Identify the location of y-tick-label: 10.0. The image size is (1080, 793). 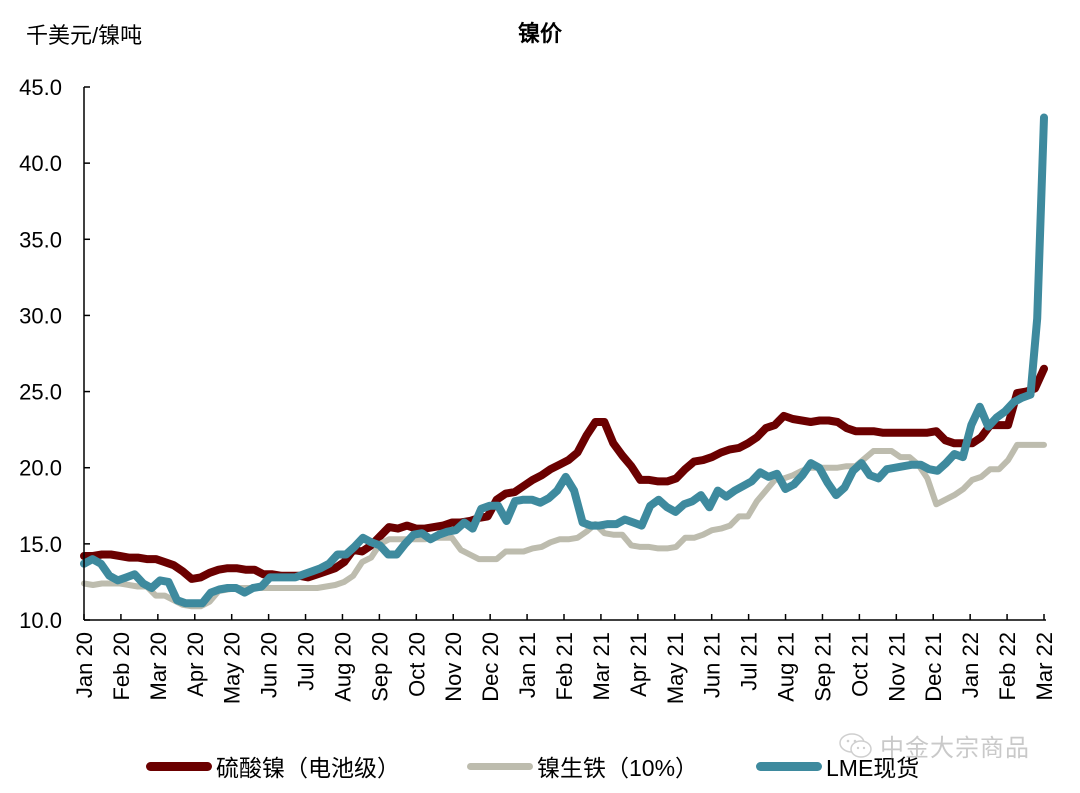
(40, 620).